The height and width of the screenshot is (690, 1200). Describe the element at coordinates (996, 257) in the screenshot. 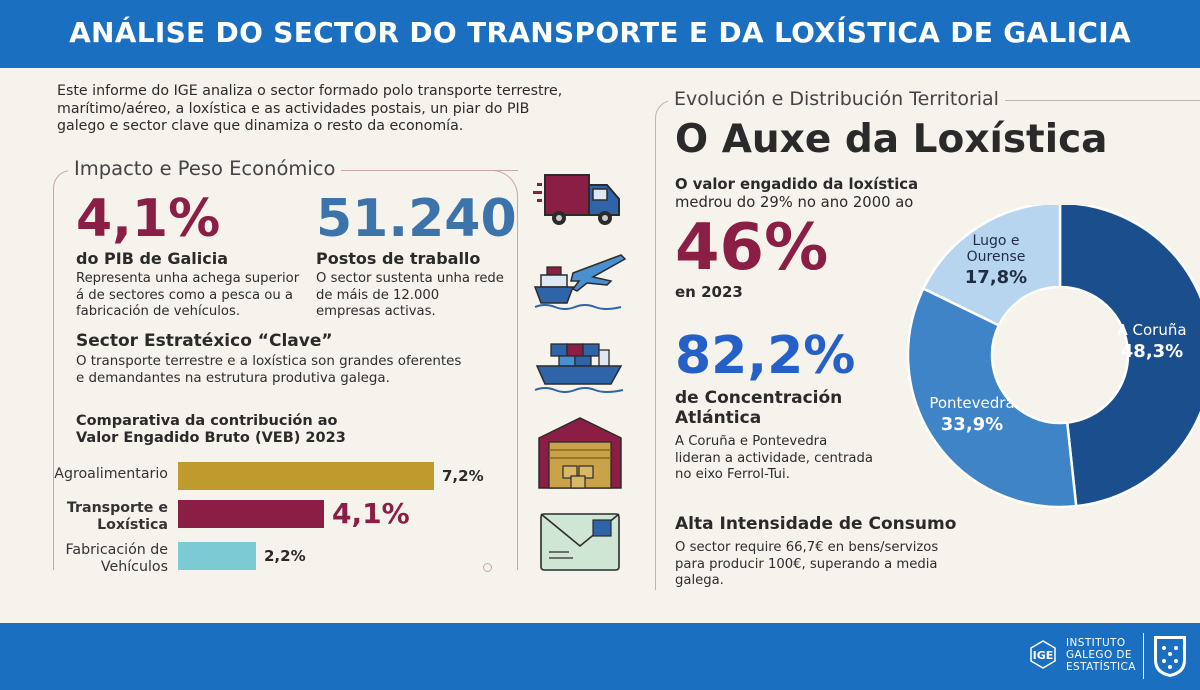

I see `donut-slice-name: Ourense` at that location.